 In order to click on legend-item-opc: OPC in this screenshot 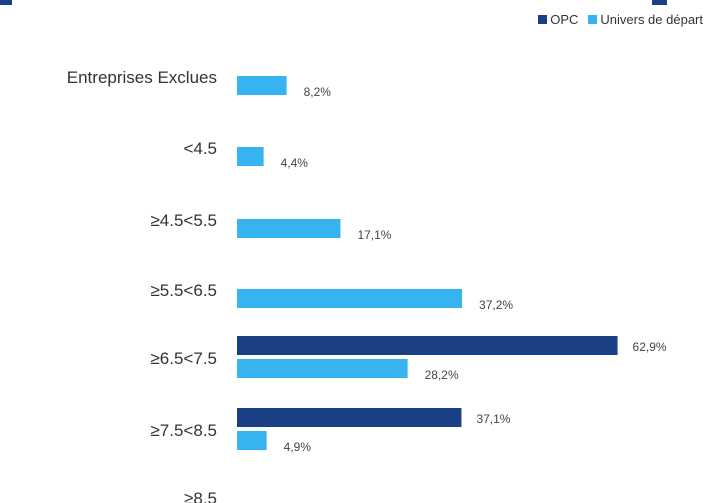, I will do `click(558, 19)`.